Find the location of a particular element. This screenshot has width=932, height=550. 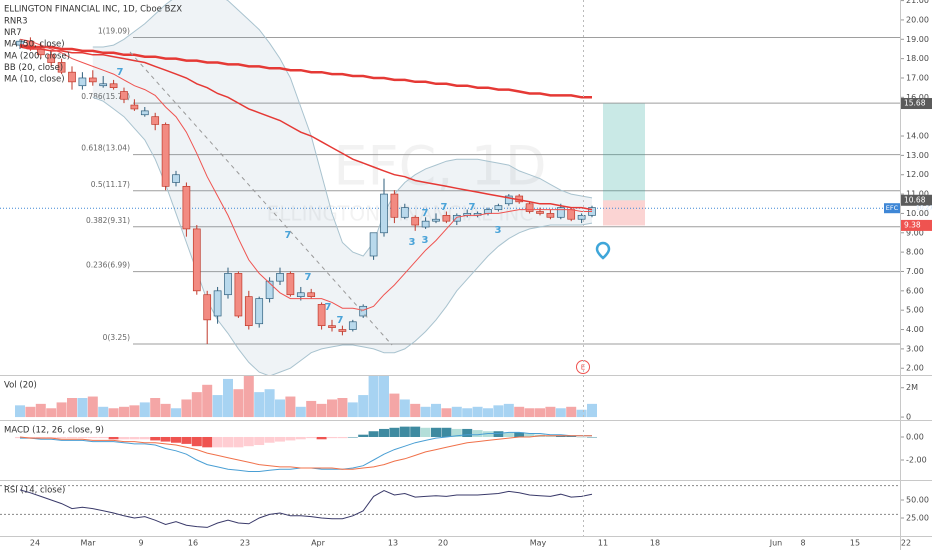

x-tick-label: 20 is located at coordinates (443, 543).